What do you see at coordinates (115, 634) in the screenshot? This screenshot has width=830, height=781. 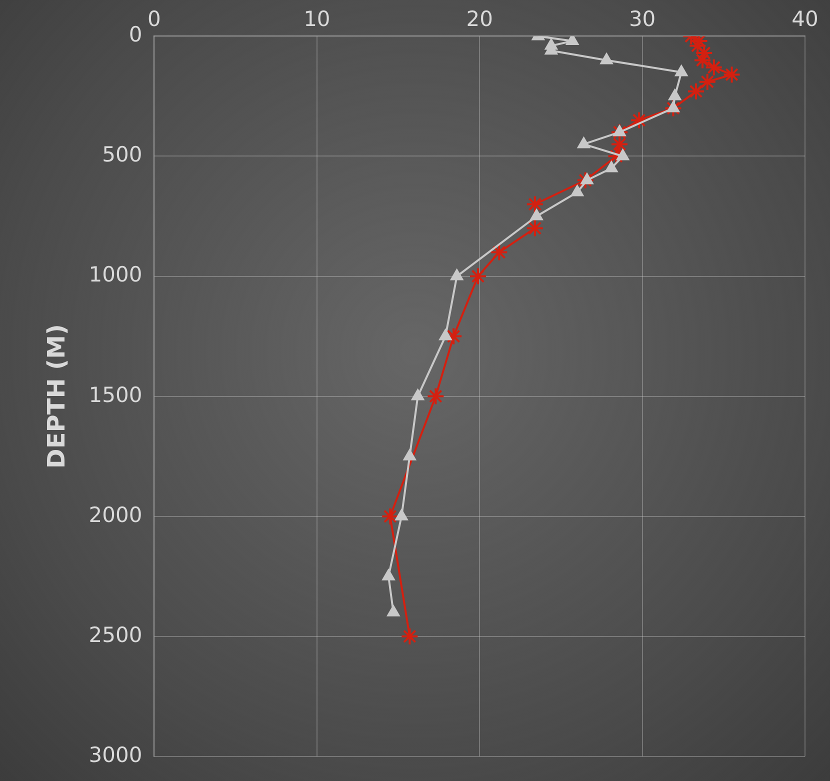 I see `y-tick-label: 2500` at bounding box center [115, 634].